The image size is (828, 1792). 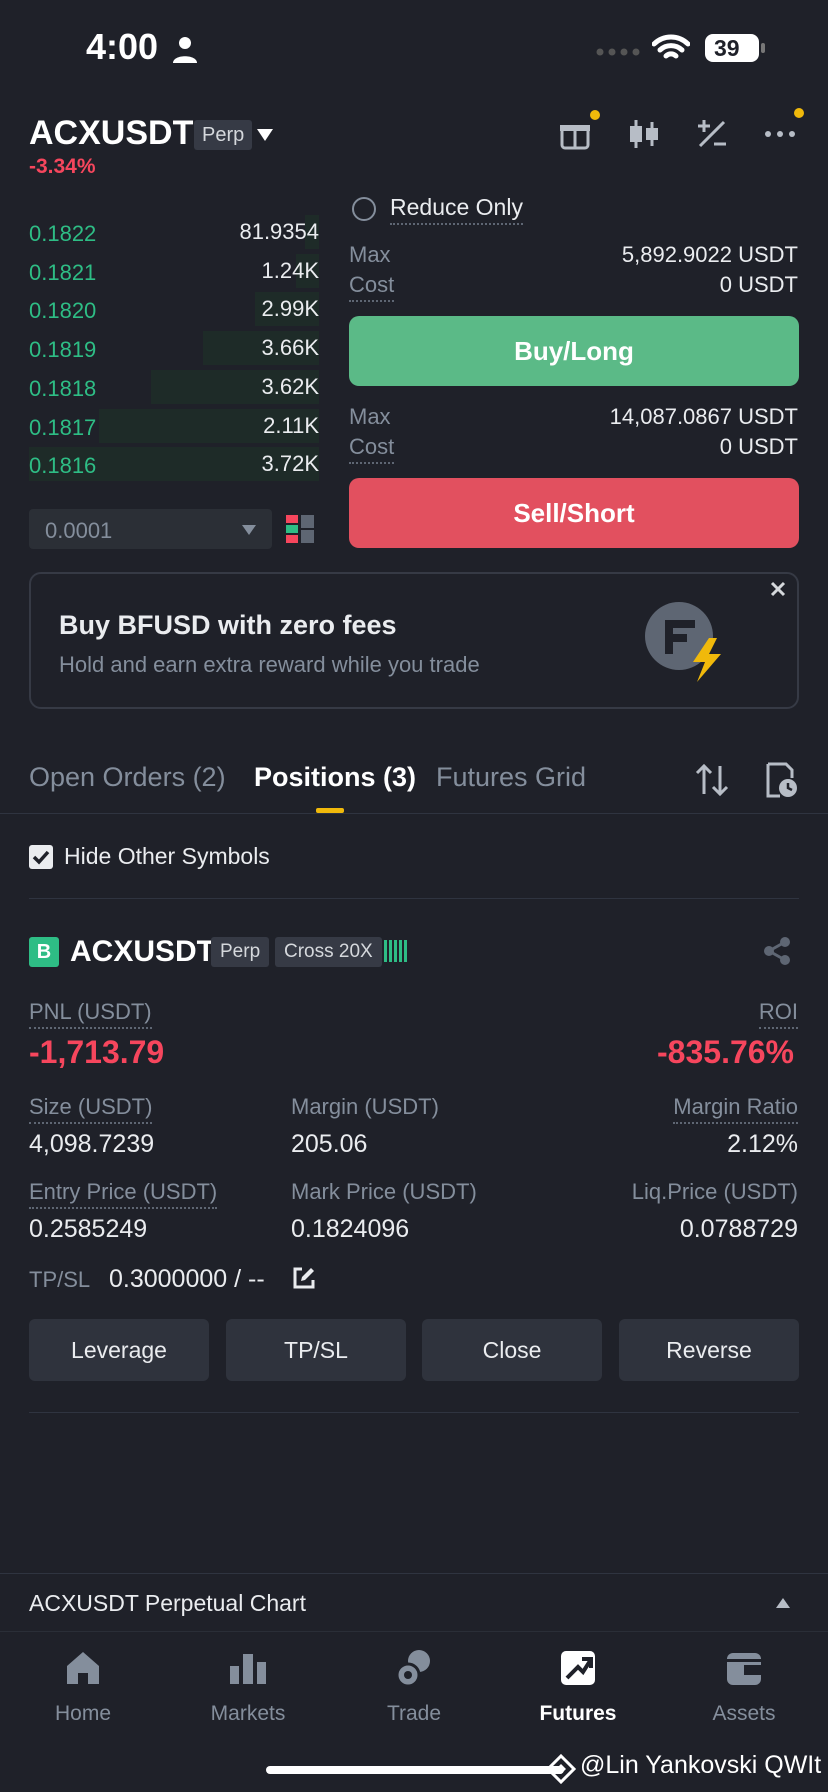 I want to click on gift-icon, so click(x=579, y=131).